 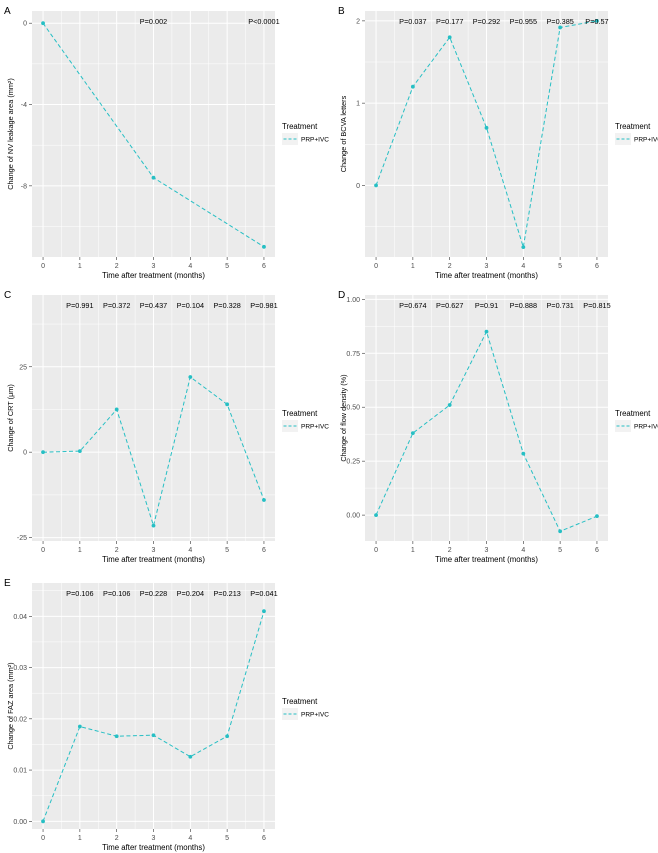 What do you see at coordinates (153, 593) in the screenshot?
I see `p-value-label: P=0.228` at bounding box center [153, 593].